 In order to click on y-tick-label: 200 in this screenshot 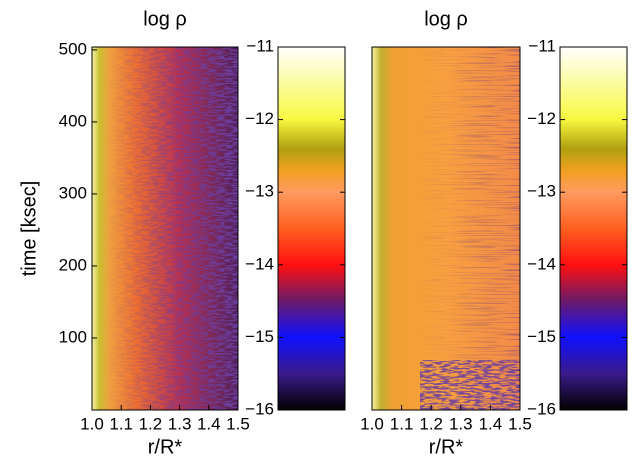, I will do `click(73, 264)`.